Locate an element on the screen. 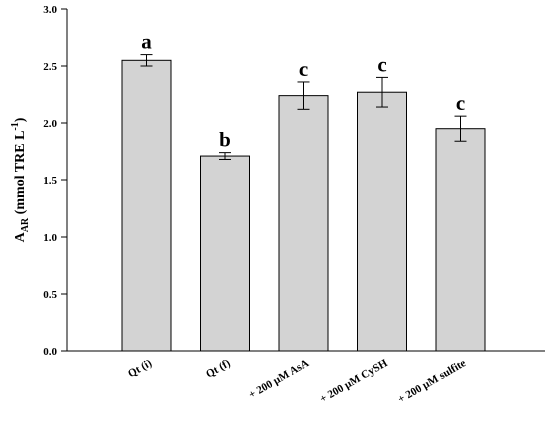  y-tick-label-6: 3.0 is located at coordinates (50, 10).